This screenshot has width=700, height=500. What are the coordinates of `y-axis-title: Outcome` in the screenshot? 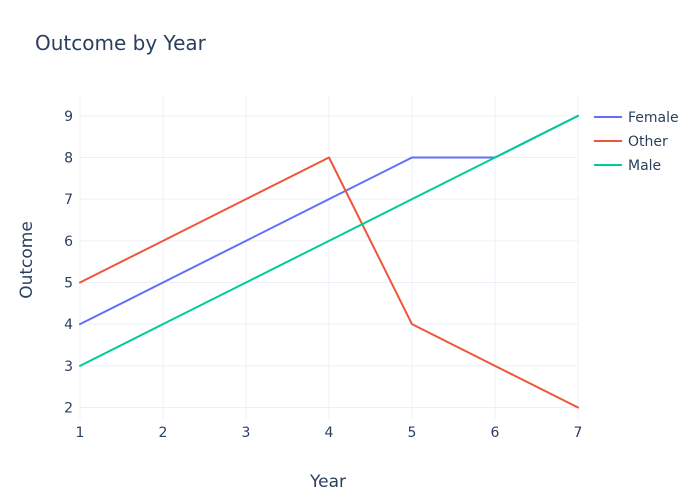 It's located at (27, 260).